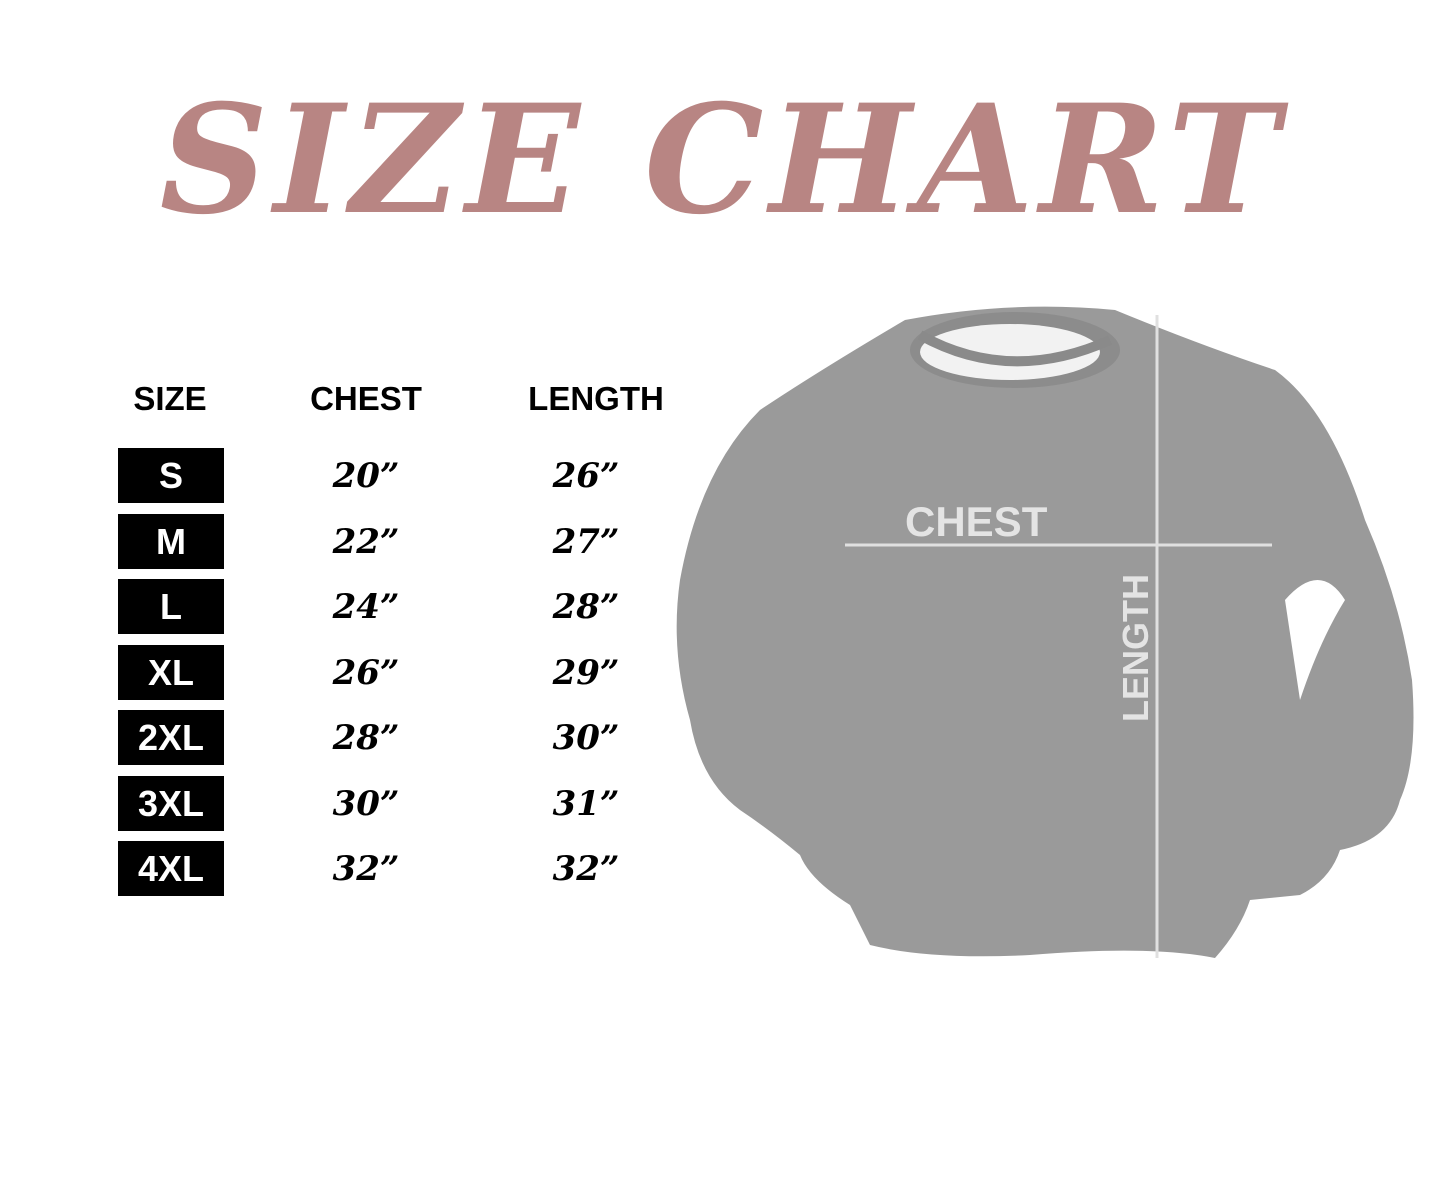 This screenshot has width=1445, height=1204. I want to click on table-row: S 20” 26”, so click(360, 476).